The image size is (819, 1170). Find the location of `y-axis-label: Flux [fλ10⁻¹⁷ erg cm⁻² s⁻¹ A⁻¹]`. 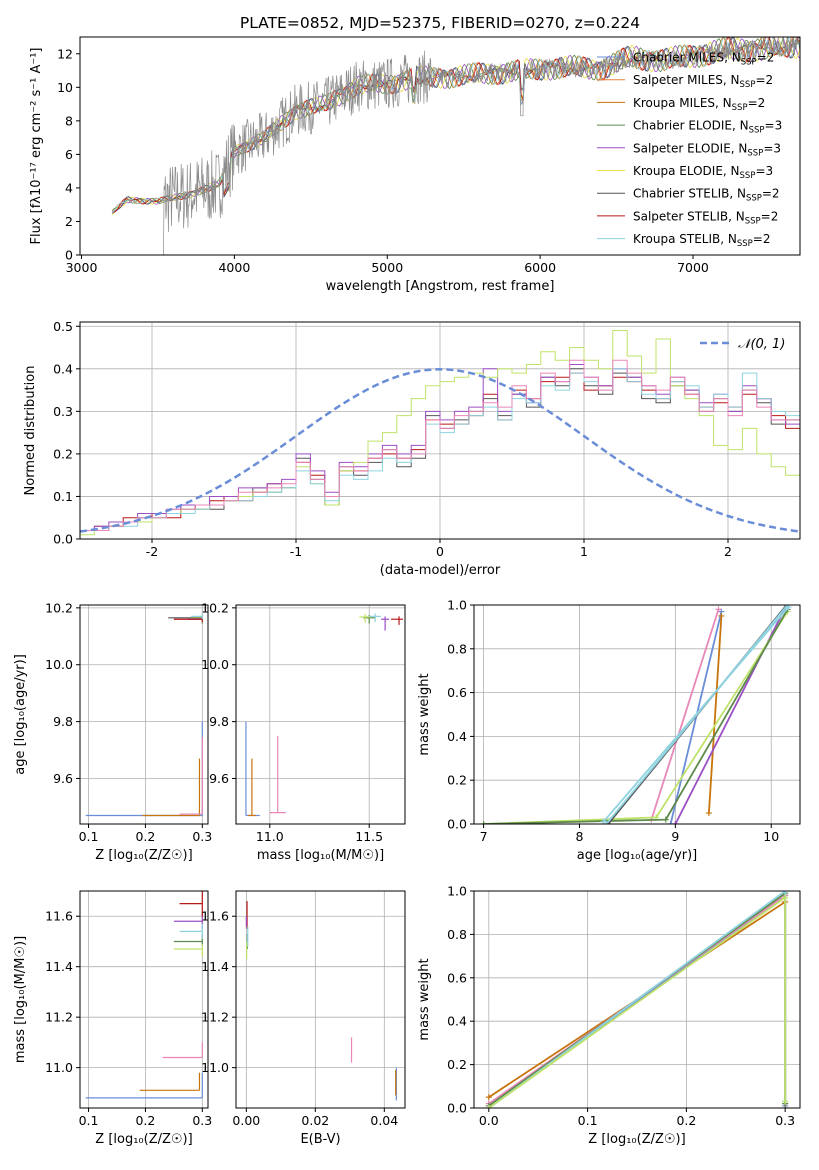

y-axis-label: Flux [fλ10⁻¹⁷ erg cm⁻² s⁻¹ A⁻¹] is located at coordinates (36, 146).